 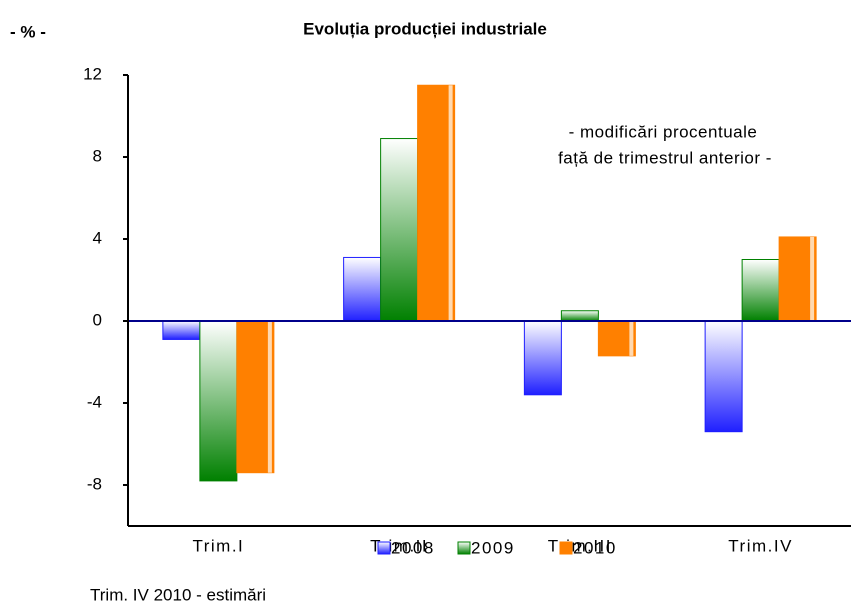 What do you see at coordinates (97, 155) in the screenshot?
I see `y-tick-label: 8` at bounding box center [97, 155].